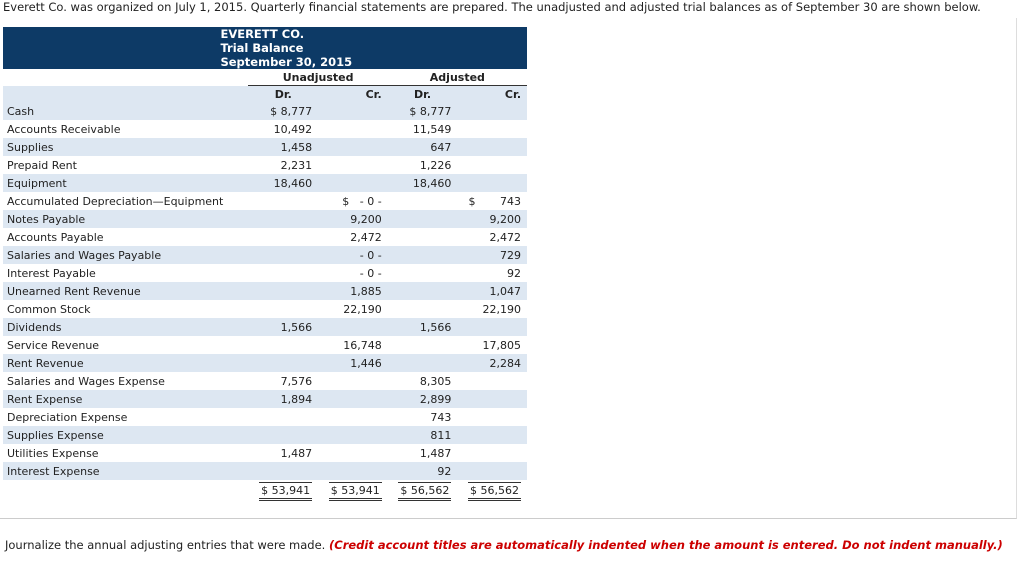 This screenshot has height=562, width=1024. What do you see at coordinates (265, 435) in the screenshot?
I see `account-row: Supplies Expense 811` at bounding box center [265, 435].